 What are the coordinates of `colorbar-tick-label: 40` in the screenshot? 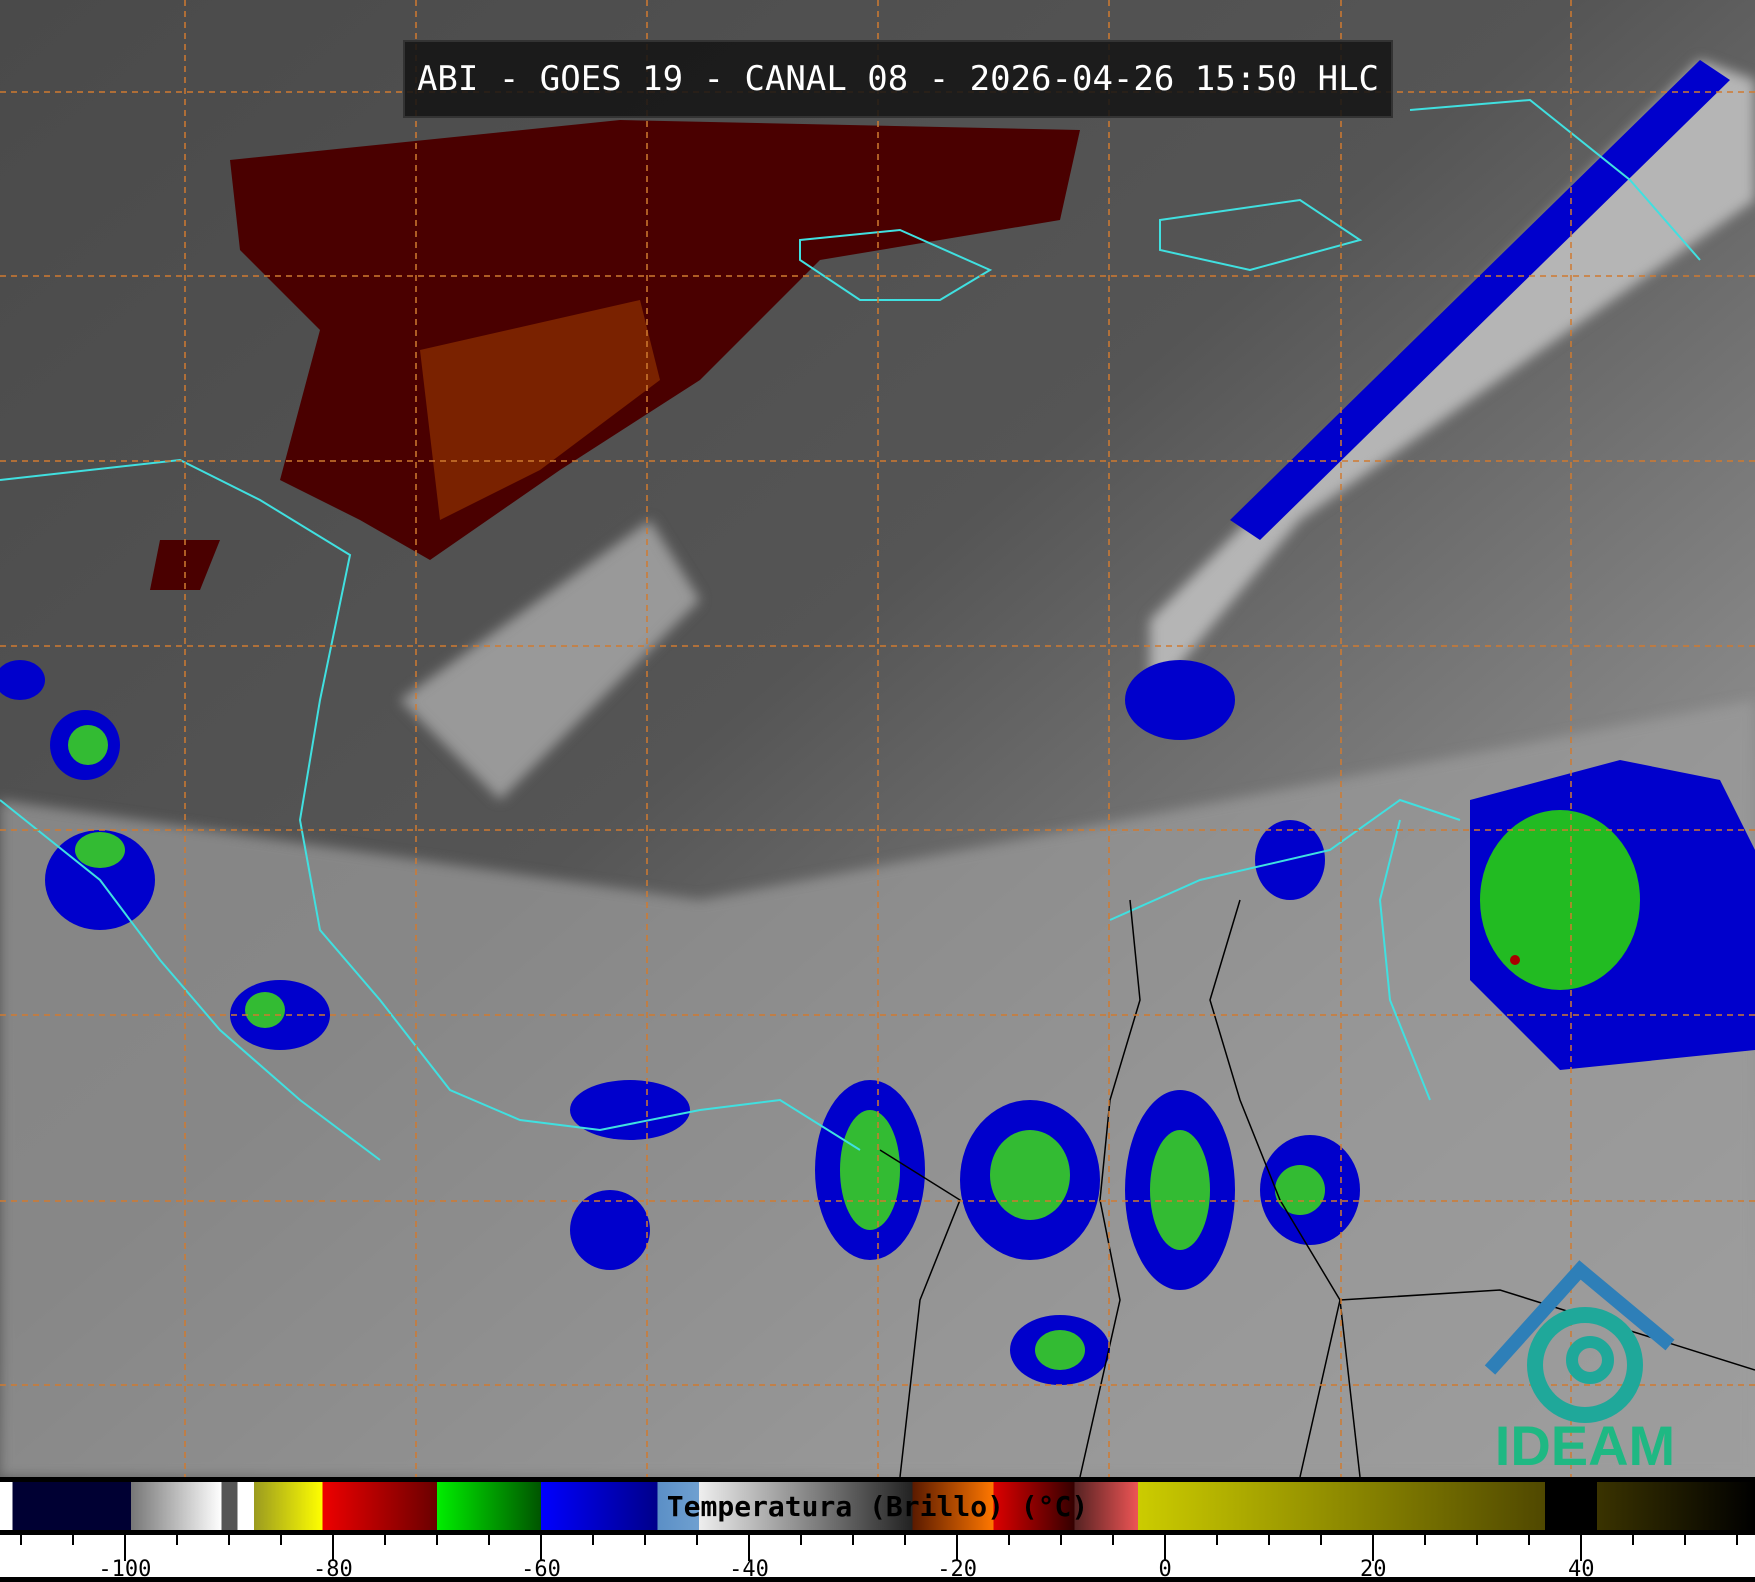 It's located at (1581, 1569).